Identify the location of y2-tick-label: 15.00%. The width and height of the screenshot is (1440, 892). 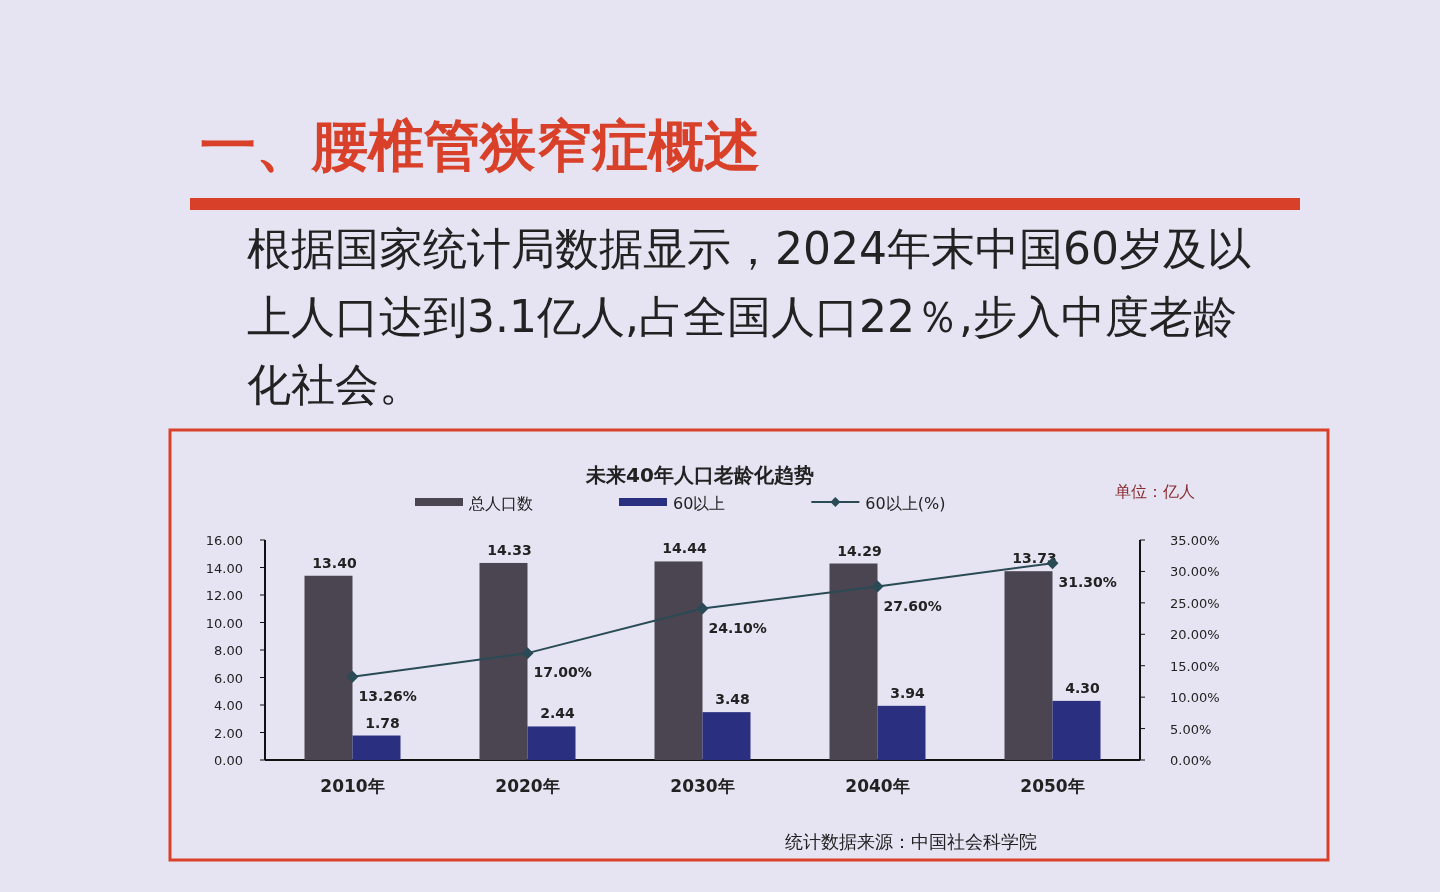
(1195, 666).